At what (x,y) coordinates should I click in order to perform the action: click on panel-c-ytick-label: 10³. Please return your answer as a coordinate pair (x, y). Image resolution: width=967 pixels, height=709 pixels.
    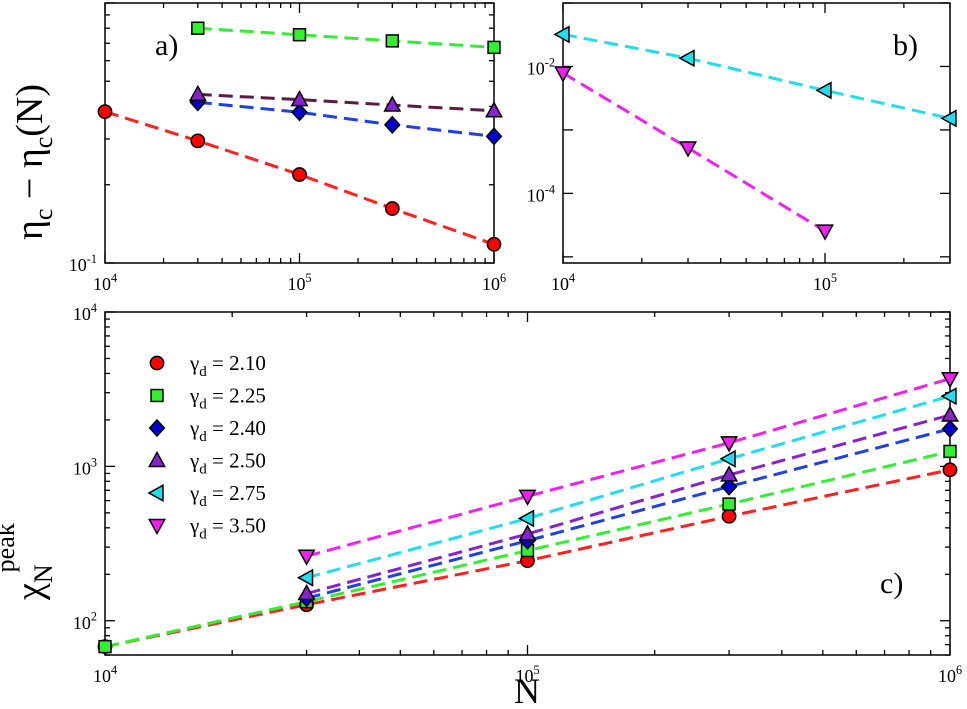
    Looking at the image, I should click on (85, 466).